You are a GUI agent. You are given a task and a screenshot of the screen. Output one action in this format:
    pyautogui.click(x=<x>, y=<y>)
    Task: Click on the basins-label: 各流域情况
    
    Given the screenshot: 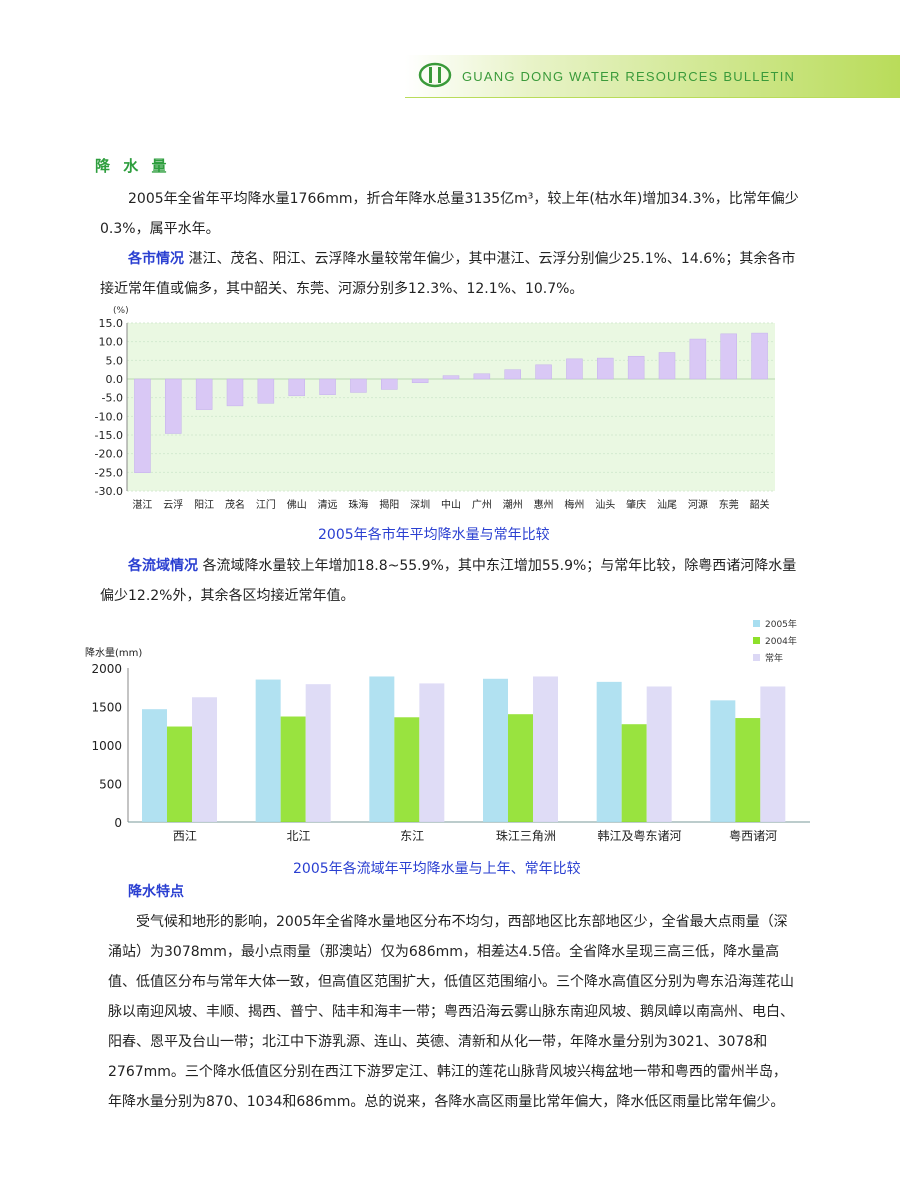 What is the action you would take?
    pyautogui.click(x=163, y=566)
    